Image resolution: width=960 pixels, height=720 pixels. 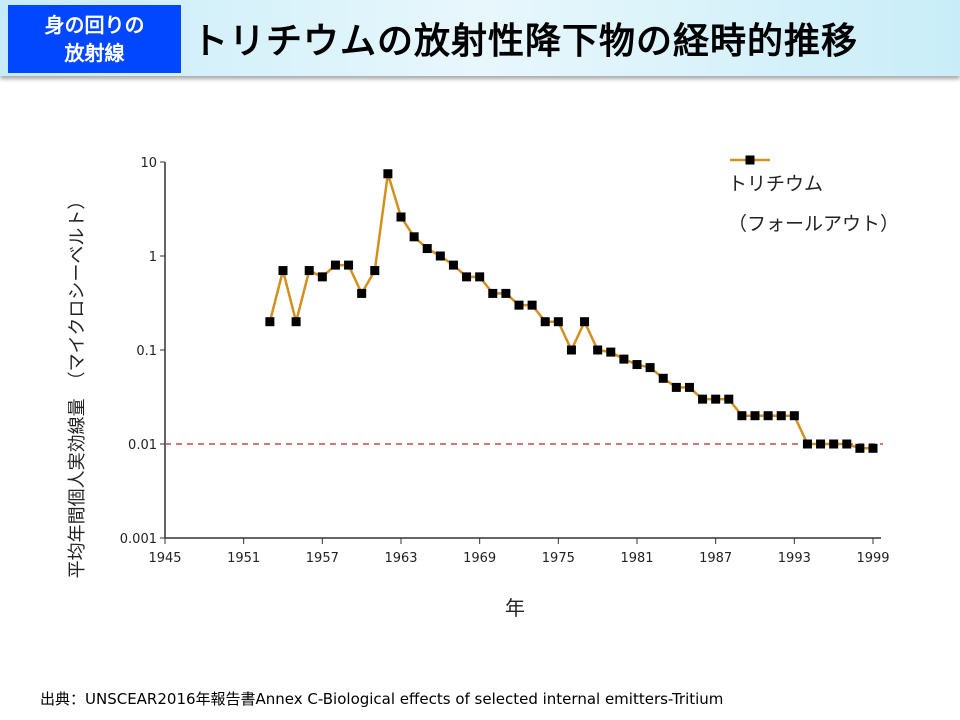 I want to click on y-tick-label: 0.01, so click(x=142, y=445).